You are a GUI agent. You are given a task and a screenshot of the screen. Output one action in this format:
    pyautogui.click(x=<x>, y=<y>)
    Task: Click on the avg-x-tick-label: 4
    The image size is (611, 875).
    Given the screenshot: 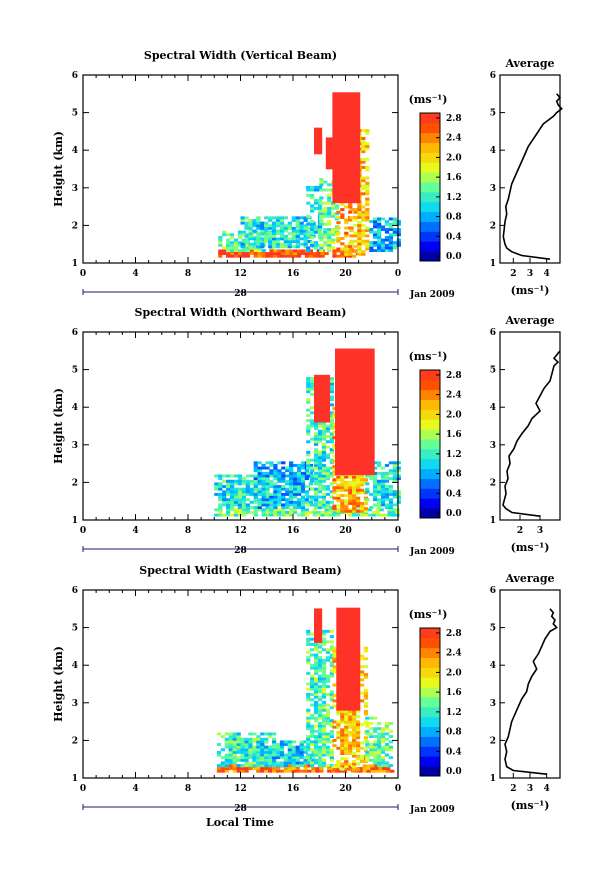 What is the action you would take?
    pyautogui.click(x=547, y=274)
    